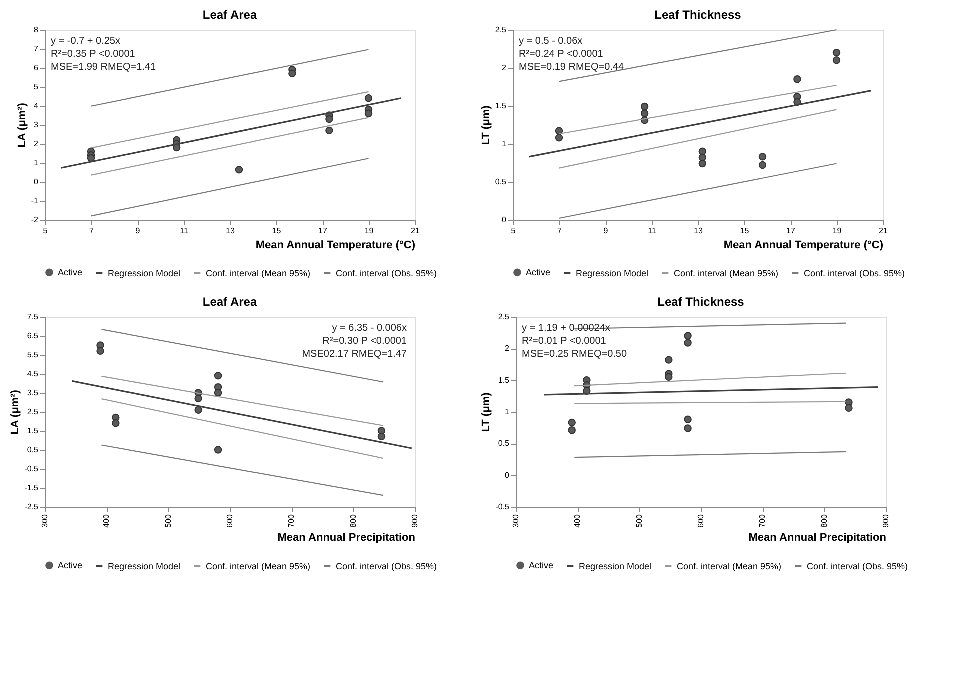 This screenshot has width=966, height=699. What do you see at coordinates (93, 54) in the screenshot?
I see `annotation: R²=0.35 P <0.0001` at bounding box center [93, 54].